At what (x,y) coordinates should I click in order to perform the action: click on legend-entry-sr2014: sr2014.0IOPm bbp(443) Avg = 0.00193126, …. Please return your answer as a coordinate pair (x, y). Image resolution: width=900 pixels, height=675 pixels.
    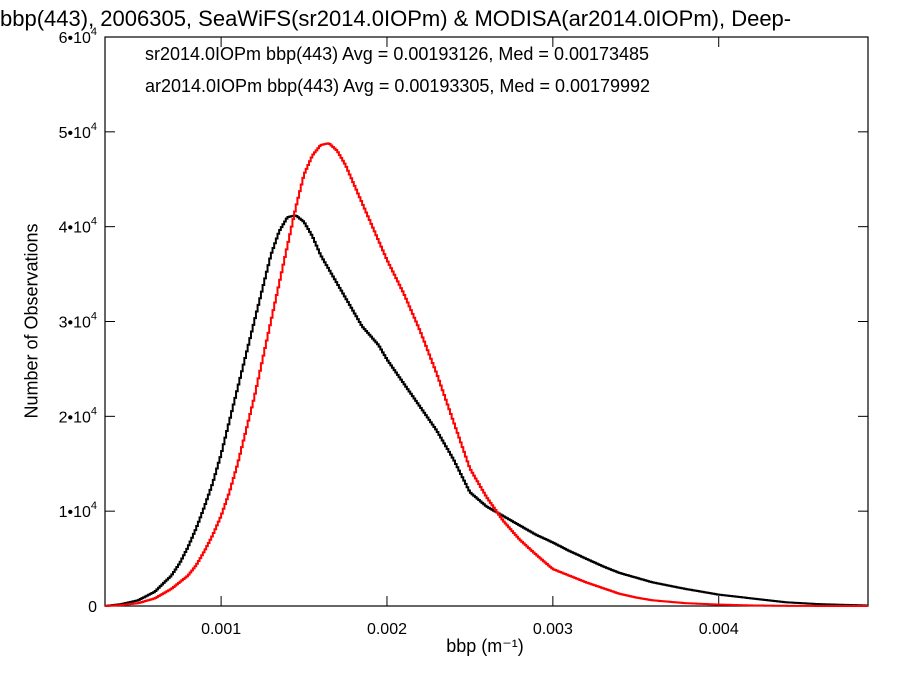
    Looking at the image, I should click on (397, 54).